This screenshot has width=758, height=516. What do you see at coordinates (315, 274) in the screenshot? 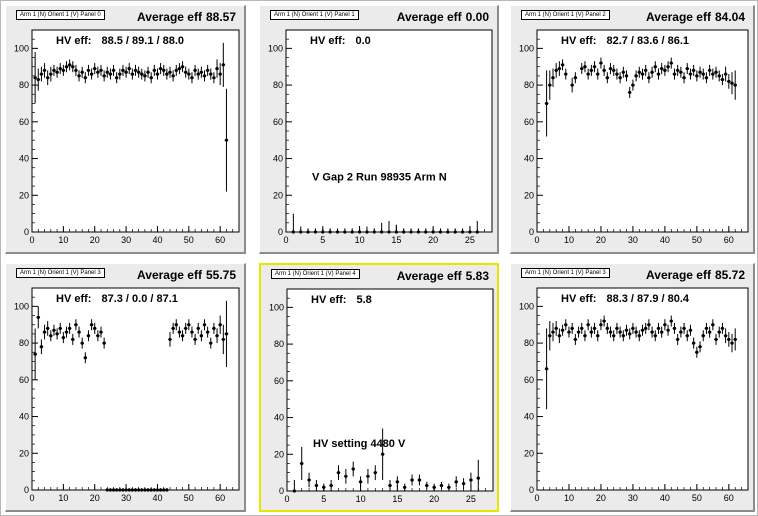
I see `pad-title-tag: Arm 1 (N) Orient 1 (V) Panel 4` at bounding box center [315, 274].